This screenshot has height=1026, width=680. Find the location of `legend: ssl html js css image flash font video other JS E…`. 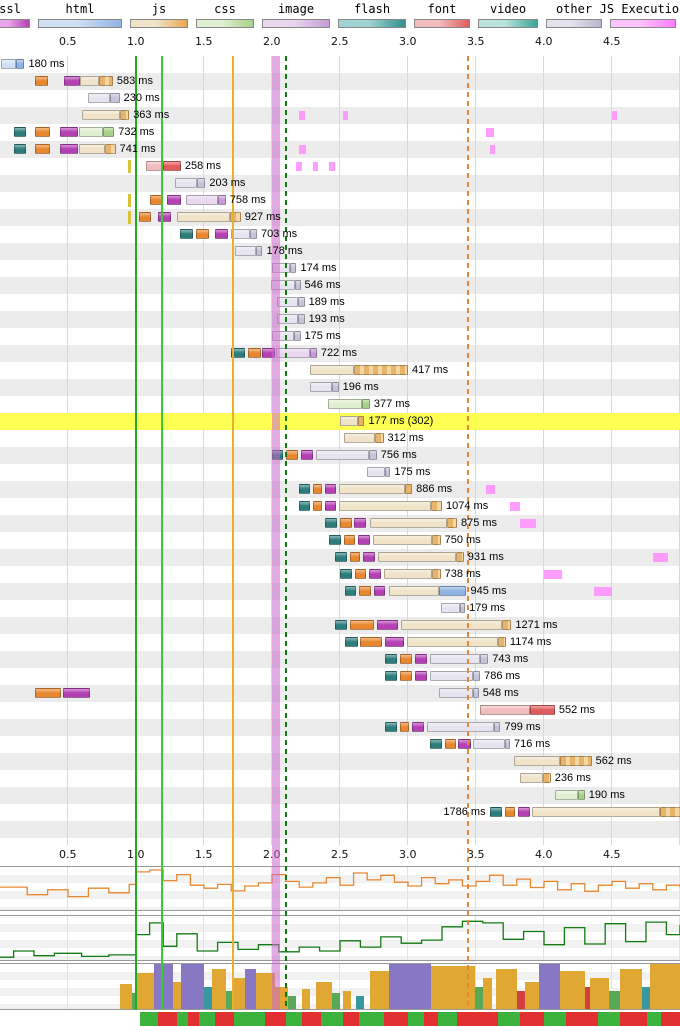

legend: ssl html js css image flash font video other JS E… is located at coordinates (340, 14).